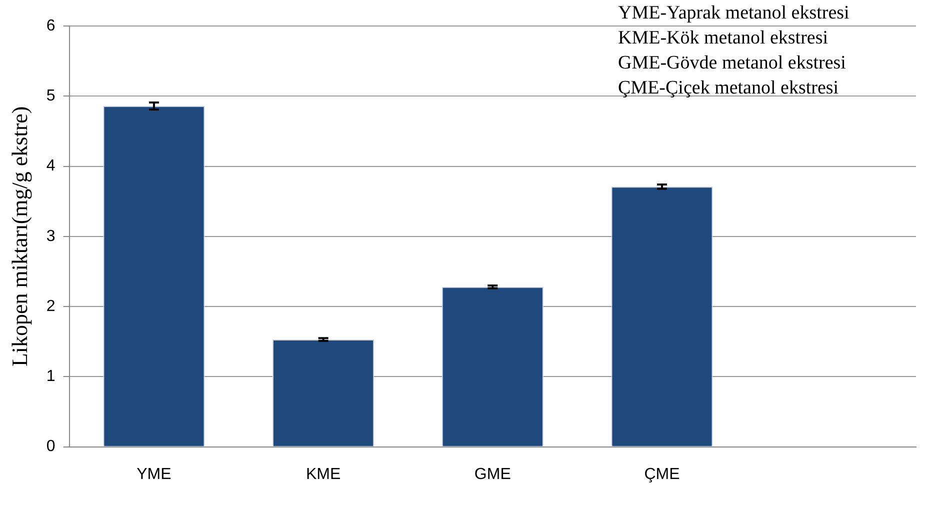 The width and height of the screenshot is (928, 506). I want to click on y-tick-label: 5, so click(51, 96).